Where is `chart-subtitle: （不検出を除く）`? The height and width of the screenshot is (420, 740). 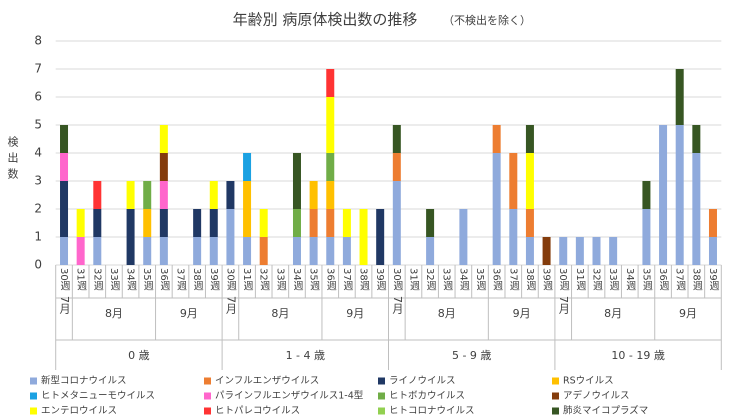
chart-subtitle: （不検出を除く） is located at coordinates (487, 20).